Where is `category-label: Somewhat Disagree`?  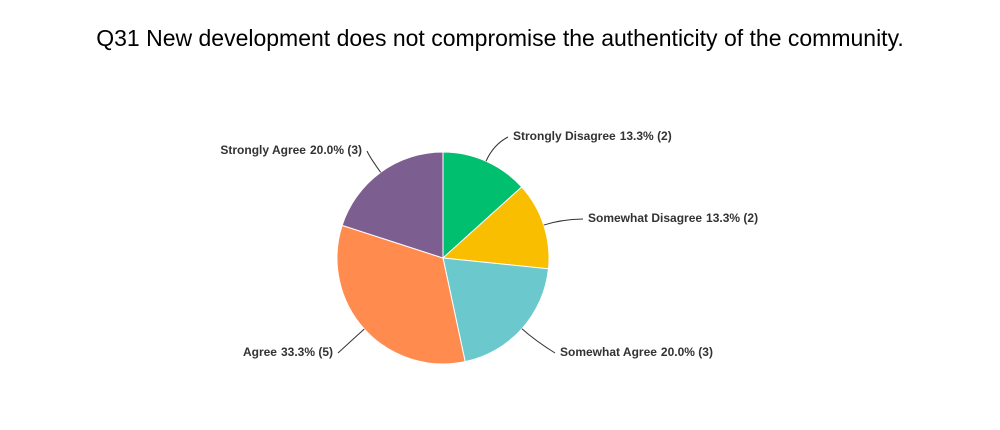 category-label: Somewhat Disagree is located at coordinates (645, 218).